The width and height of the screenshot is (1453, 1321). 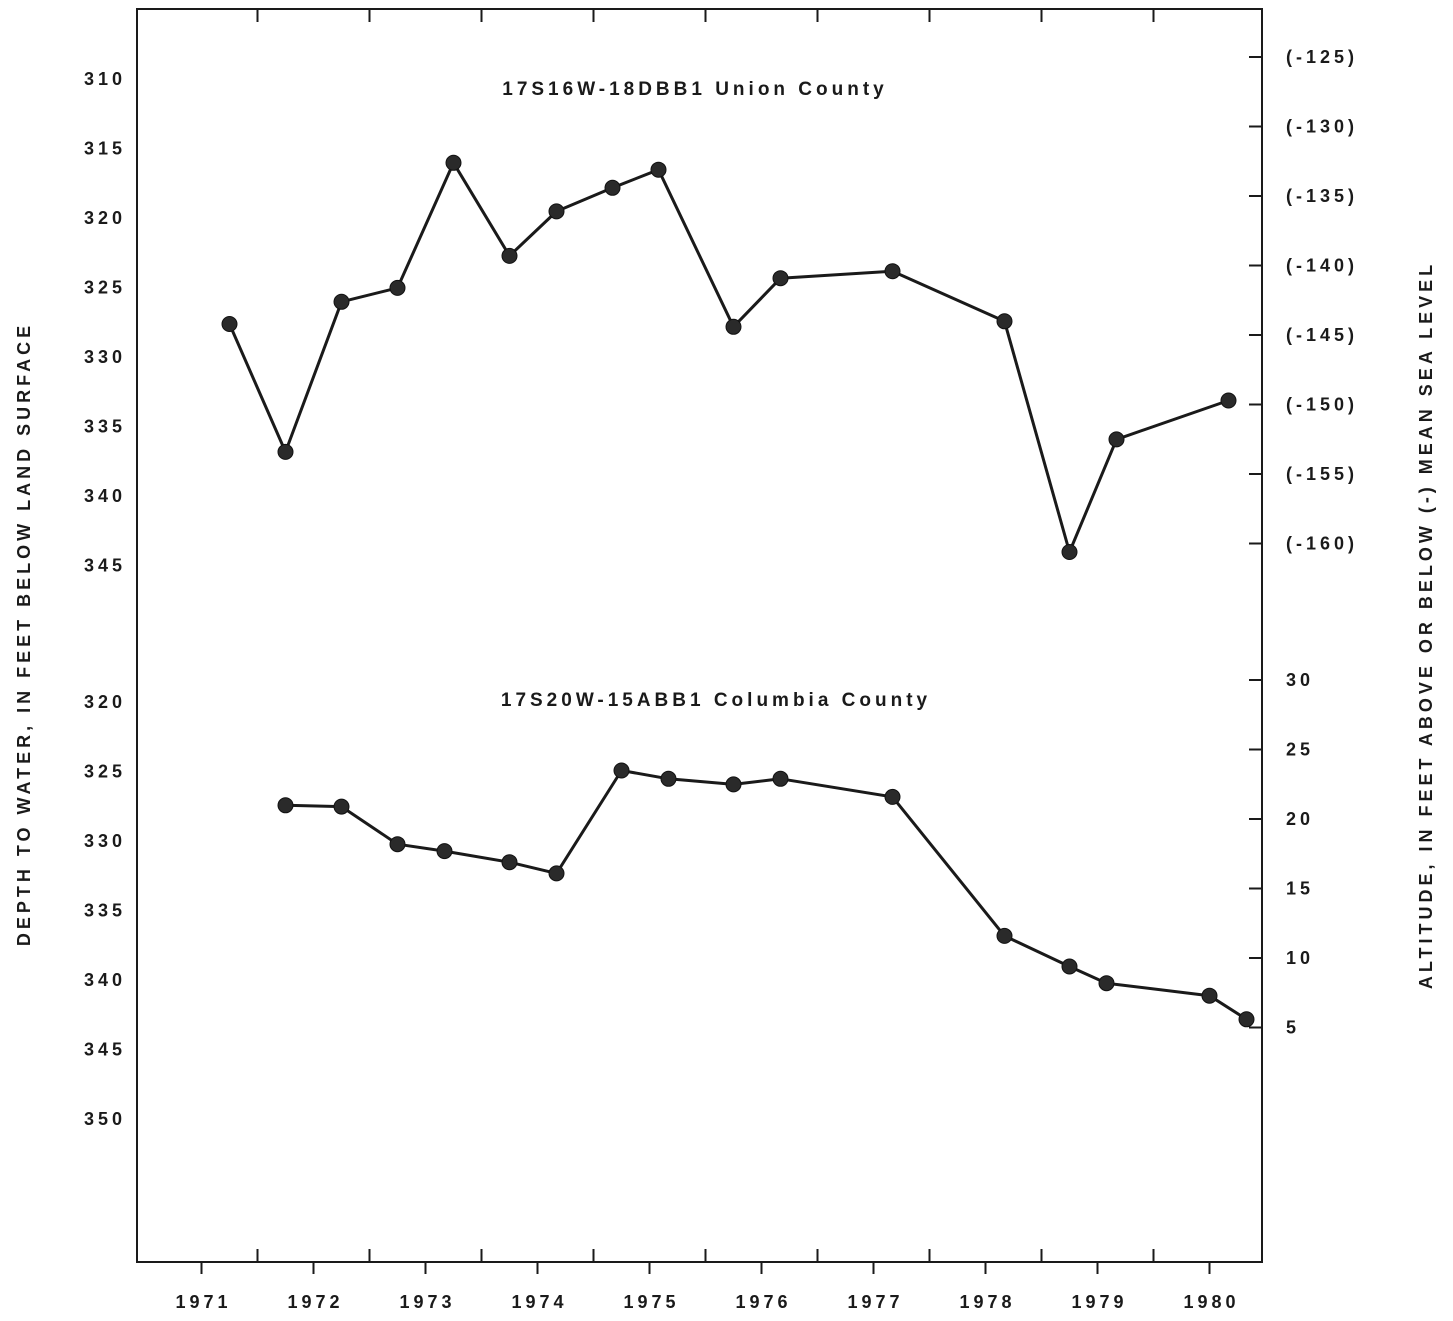 I want to click on year-label: 1979, so click(x=1099, y=1302).